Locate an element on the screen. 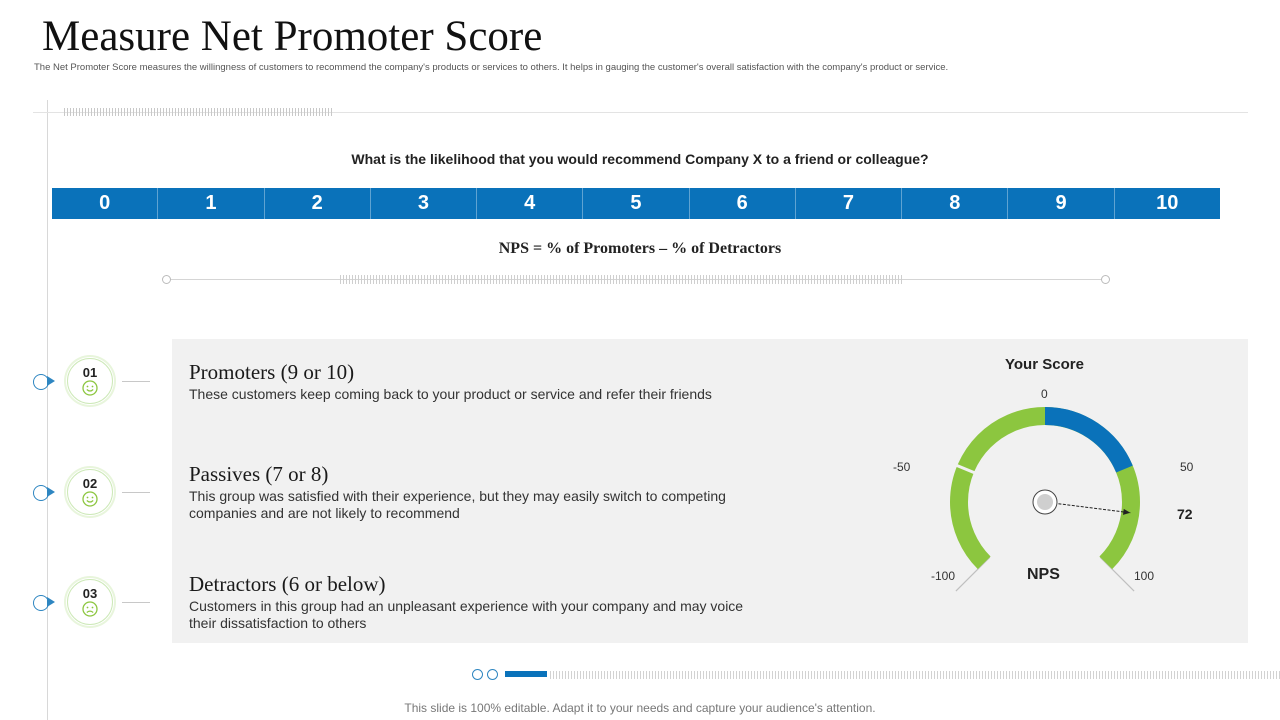  segment-title: Promoters (9 or 10) is located at coordinates (272, 372).